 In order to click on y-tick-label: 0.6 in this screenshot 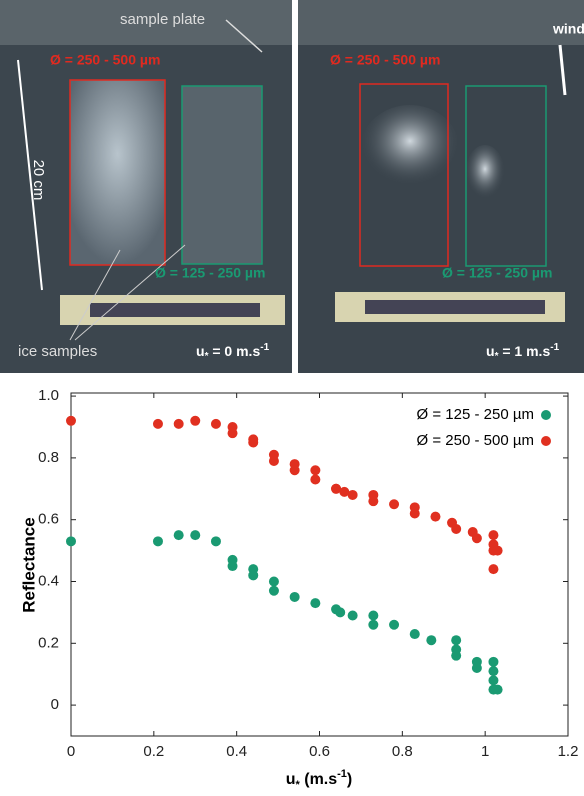, I will do `click(48, 519)`.